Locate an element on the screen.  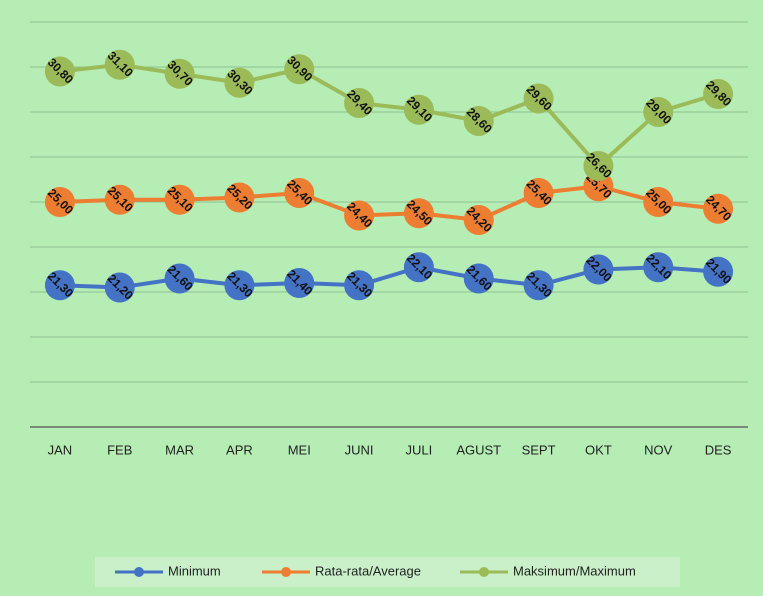
legend: Minimum Rata-rata/Average Maksimum/Maximum is located at coordinates (387, 572).